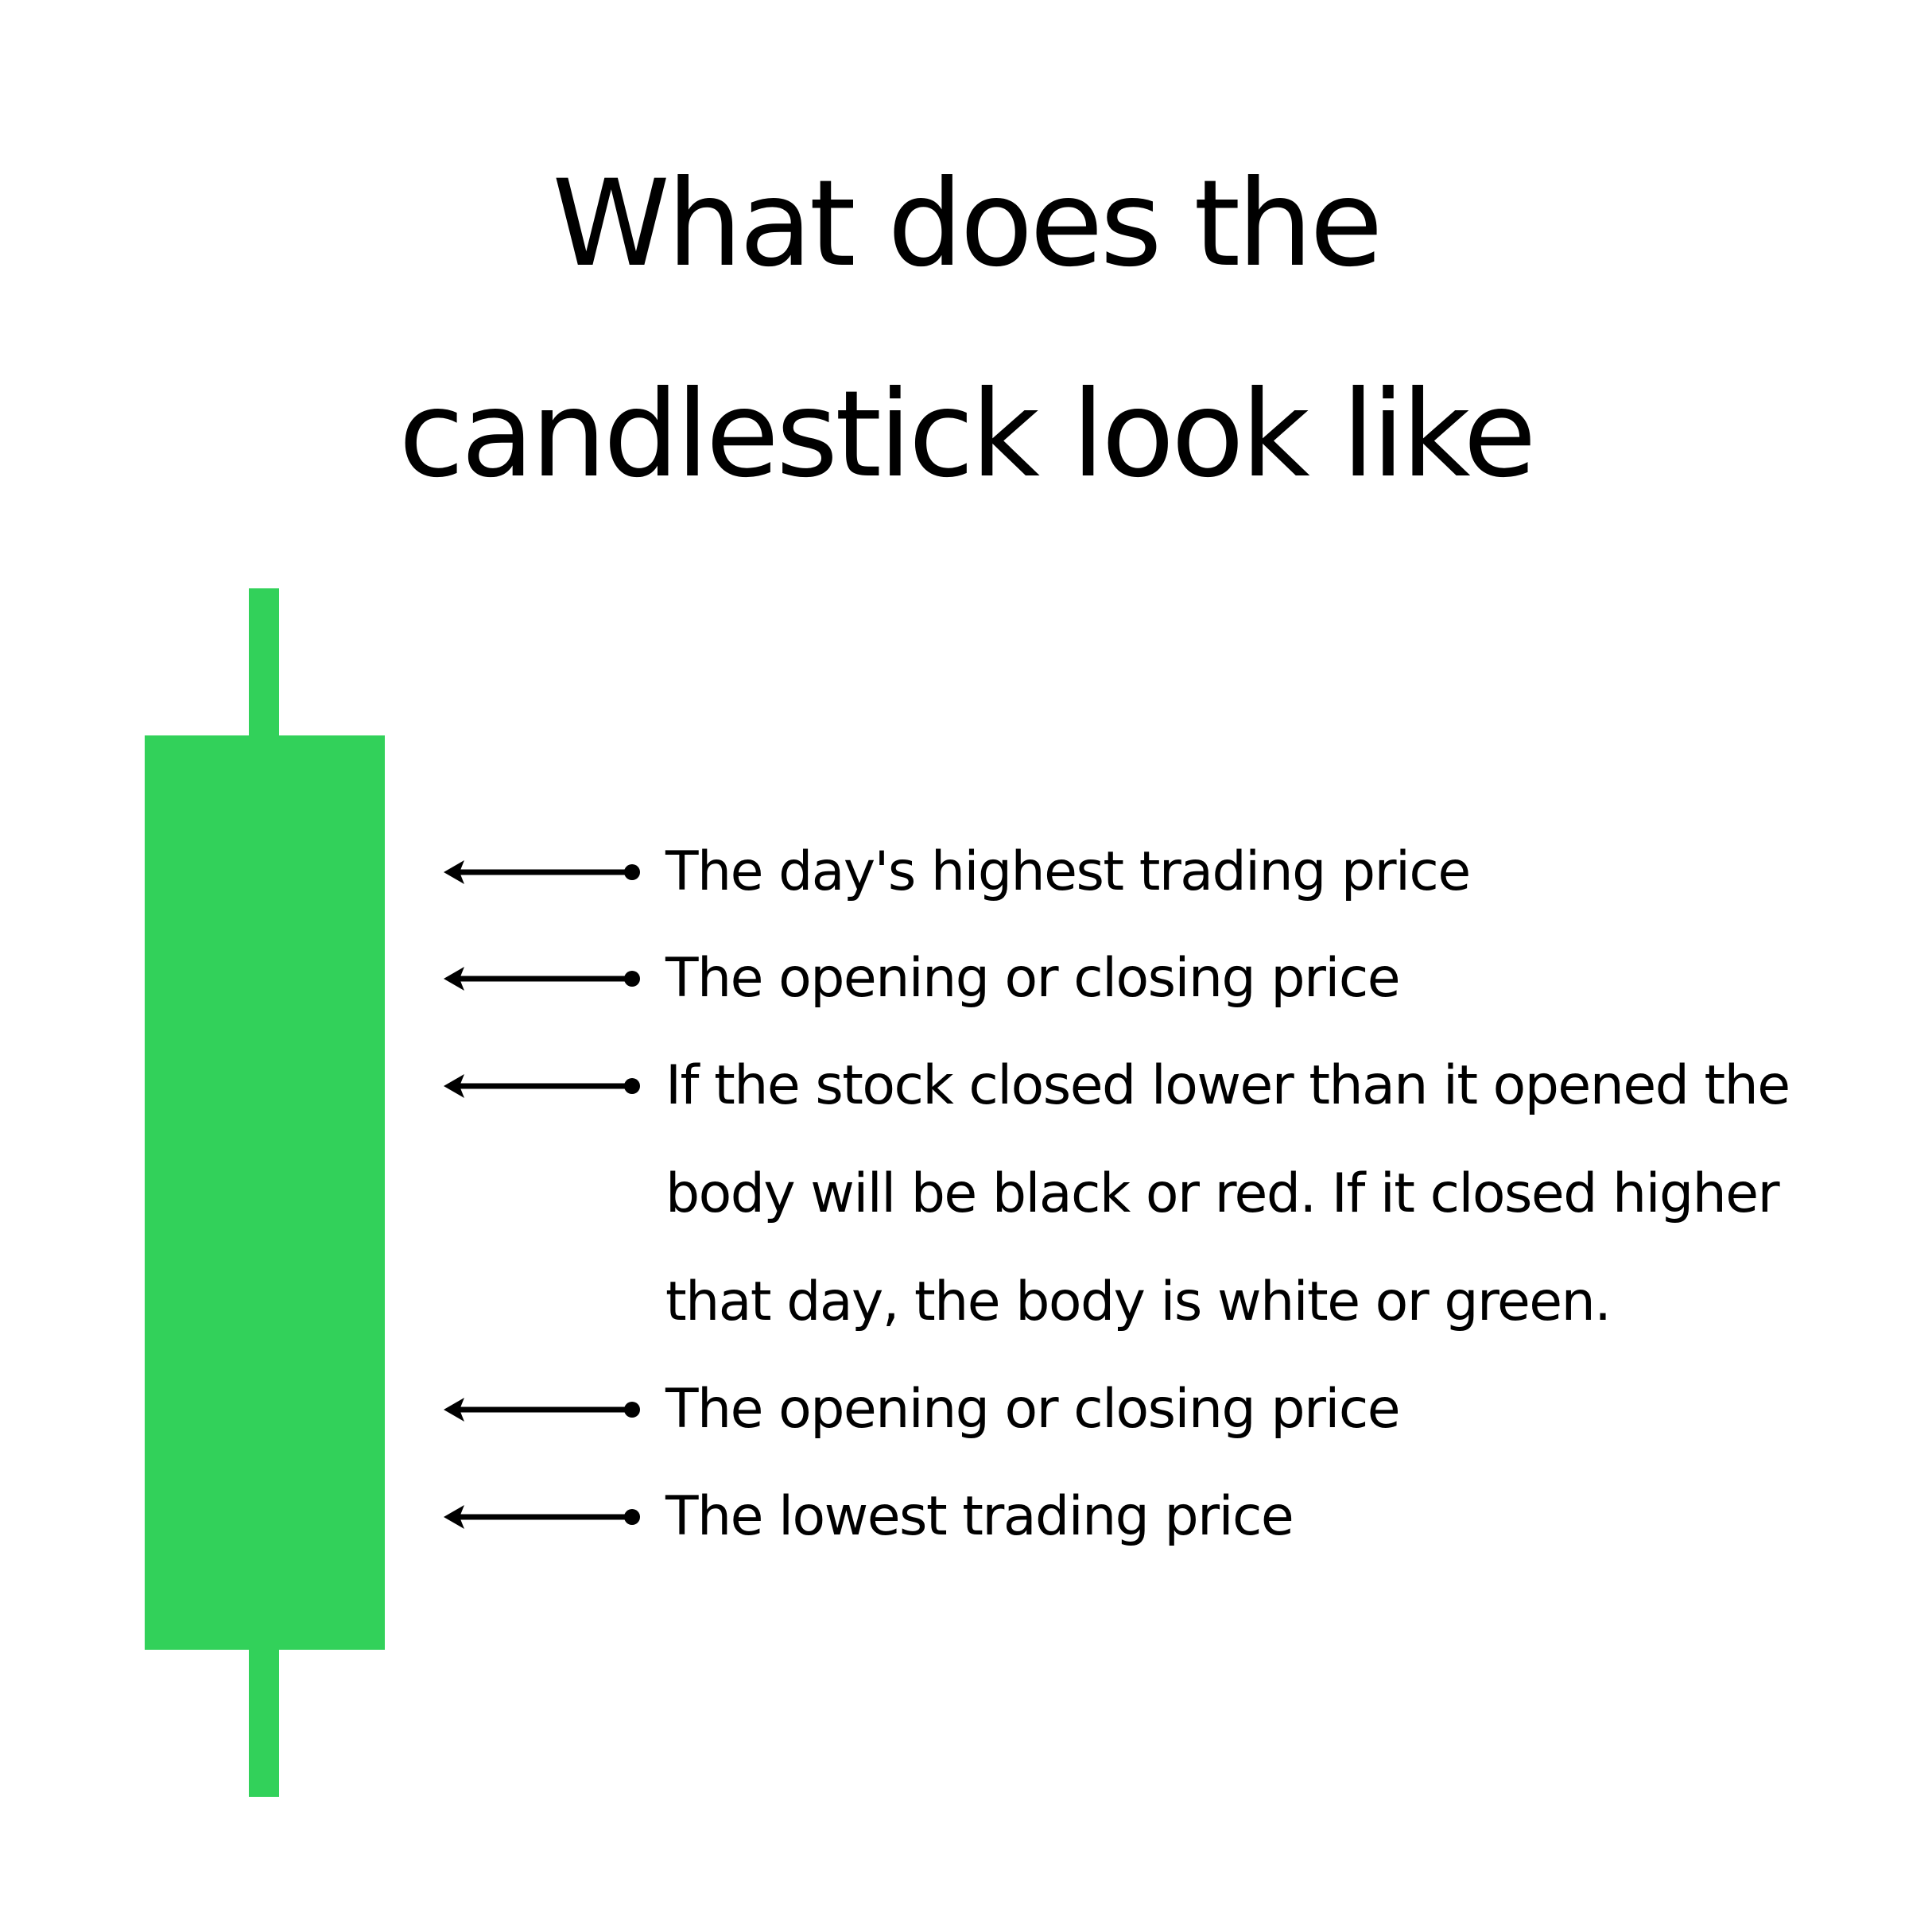 The width and height of the screenshot is (1932, 1932). I want to click on title-line-1: What does the, so click(967, 224).